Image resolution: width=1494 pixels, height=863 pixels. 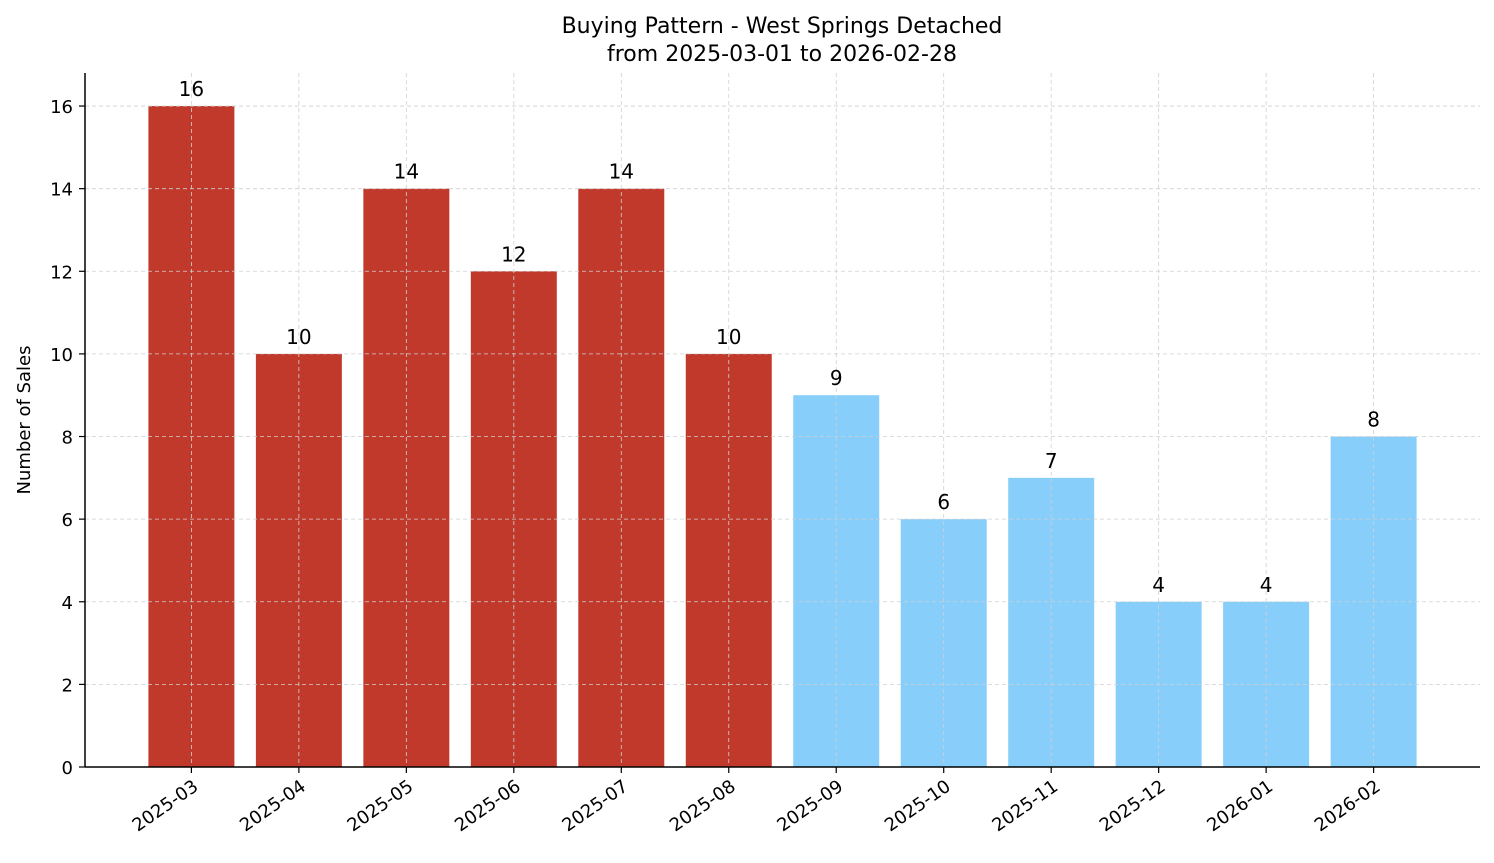 I want to click on y-tick-label: 2, so click(x=67, y=685).